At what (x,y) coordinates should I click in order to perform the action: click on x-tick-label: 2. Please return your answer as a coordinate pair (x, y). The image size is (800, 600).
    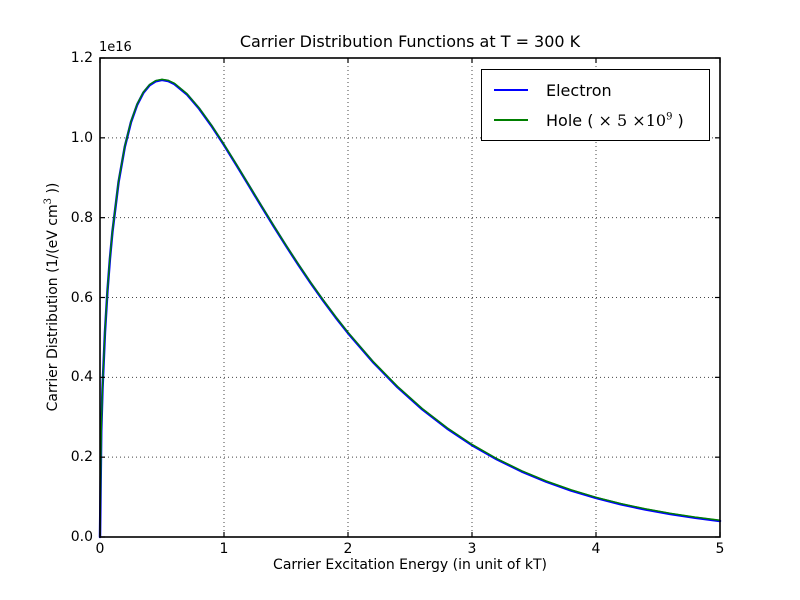
    Looking at the image, I should click on (348, 549).